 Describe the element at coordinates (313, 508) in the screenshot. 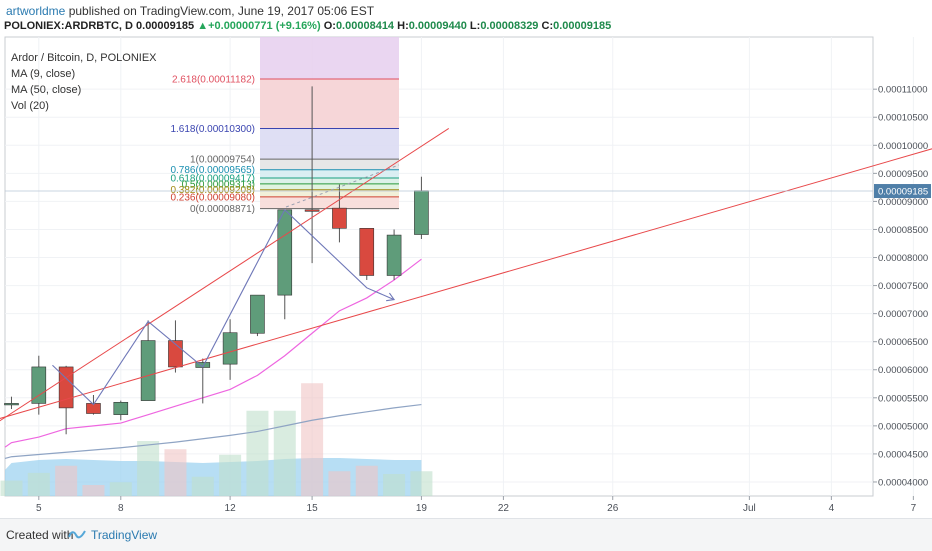

I see `x-tick-label: 15` at that location.